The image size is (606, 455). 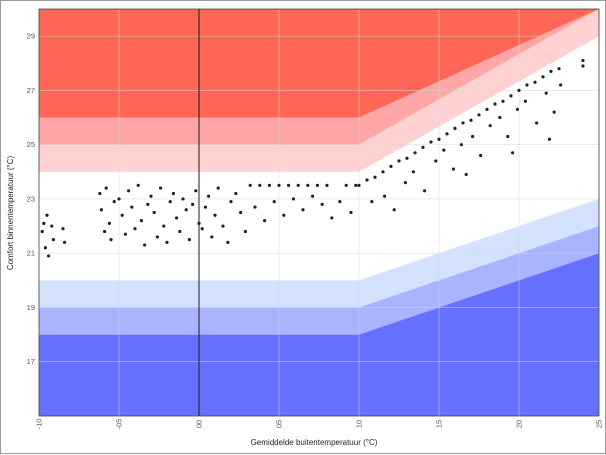 I want to click on x-tick-label: 10, so click(x=358, y=424).